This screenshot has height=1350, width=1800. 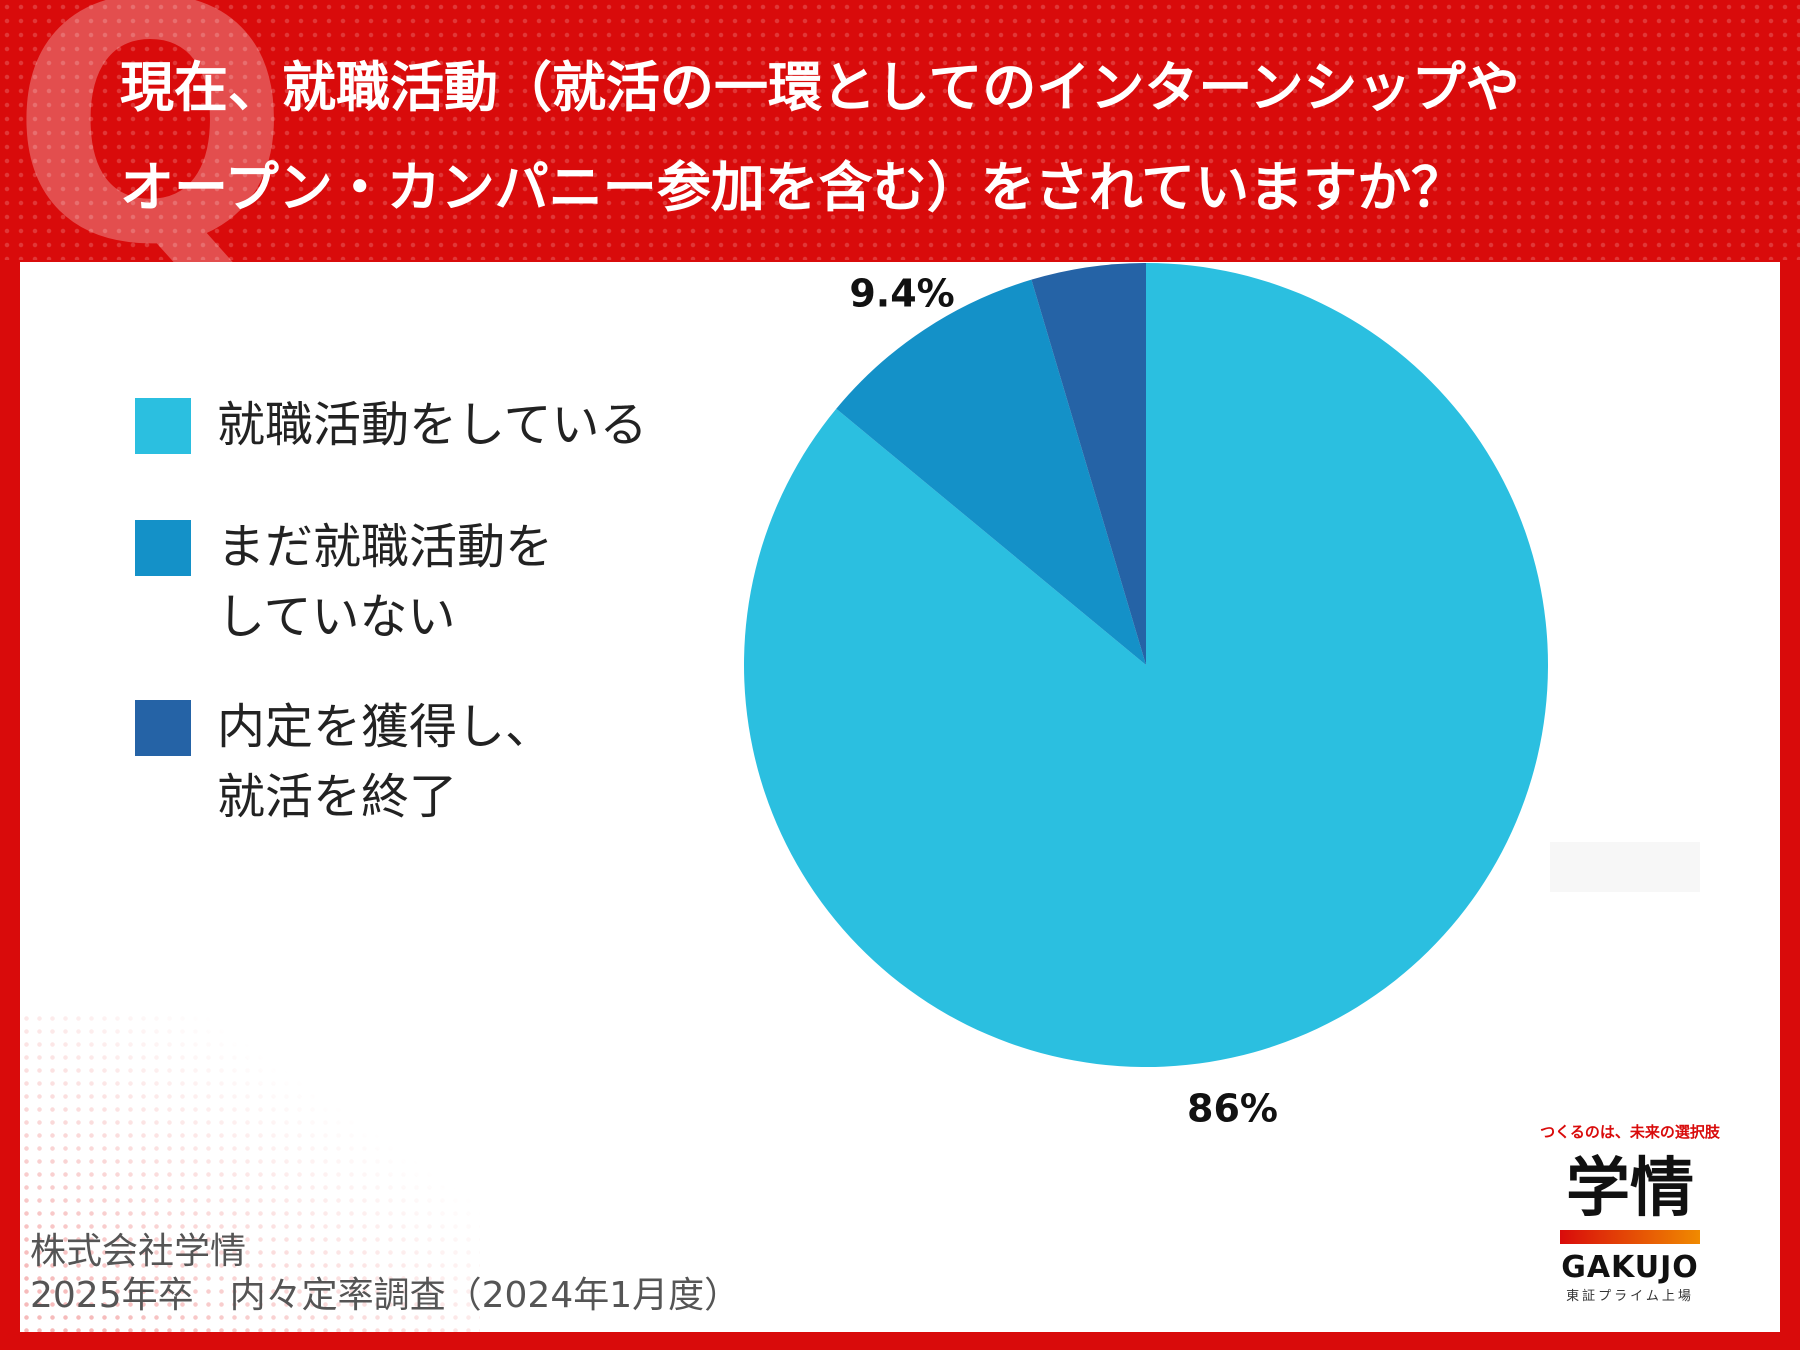 I want to click on source-survey: 2025年卒 内々定率調査（2024年1月度）, so click(x=385, y=1295).